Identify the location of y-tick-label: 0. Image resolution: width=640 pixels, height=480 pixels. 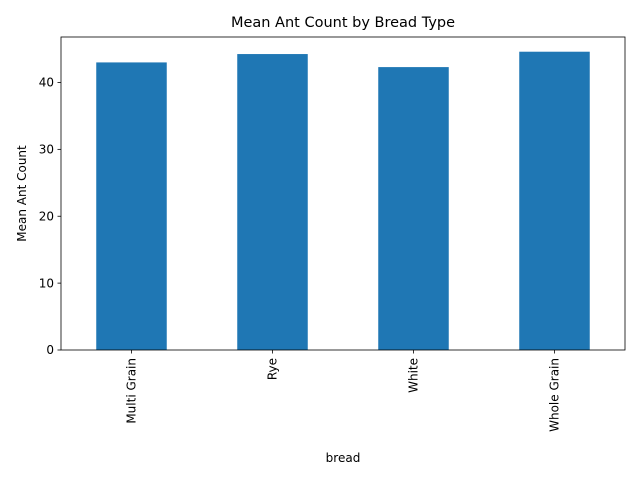
(50, 350).